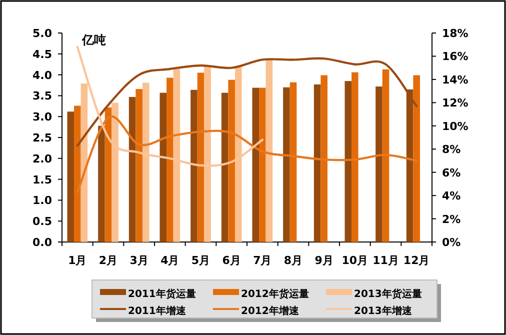 The image size is (506, 335). I want to click on y2-tick-label: 6%, so click(451, 173).